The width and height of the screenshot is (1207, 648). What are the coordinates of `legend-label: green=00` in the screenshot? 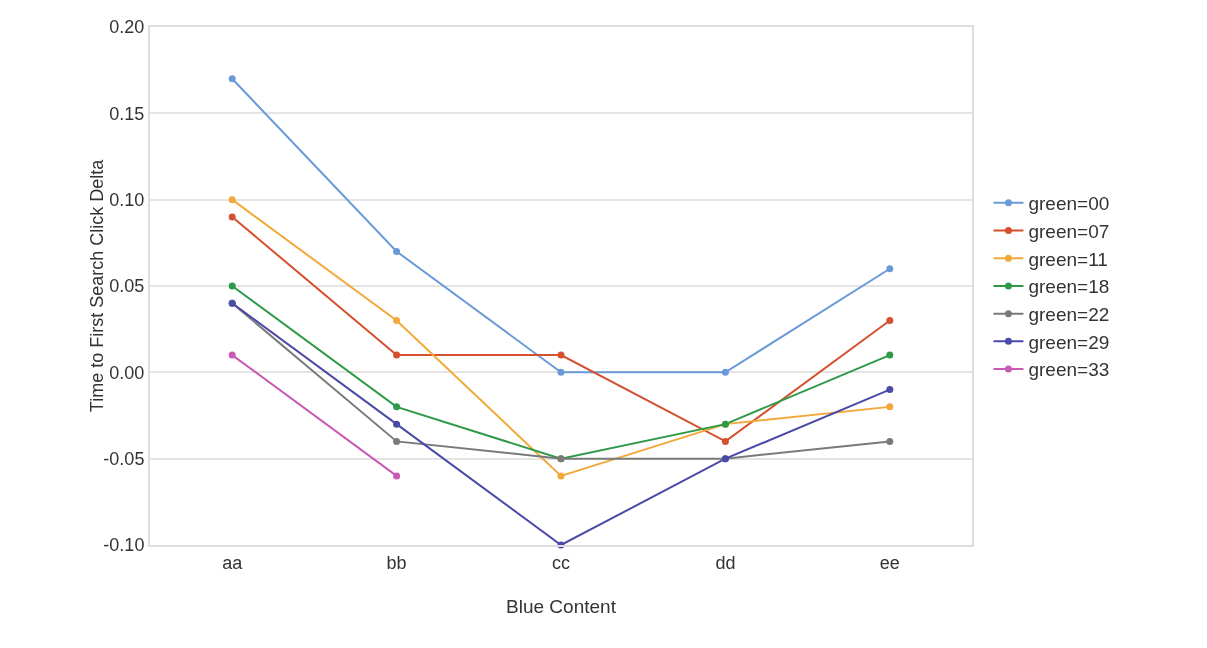 It's located at (1069, 204).